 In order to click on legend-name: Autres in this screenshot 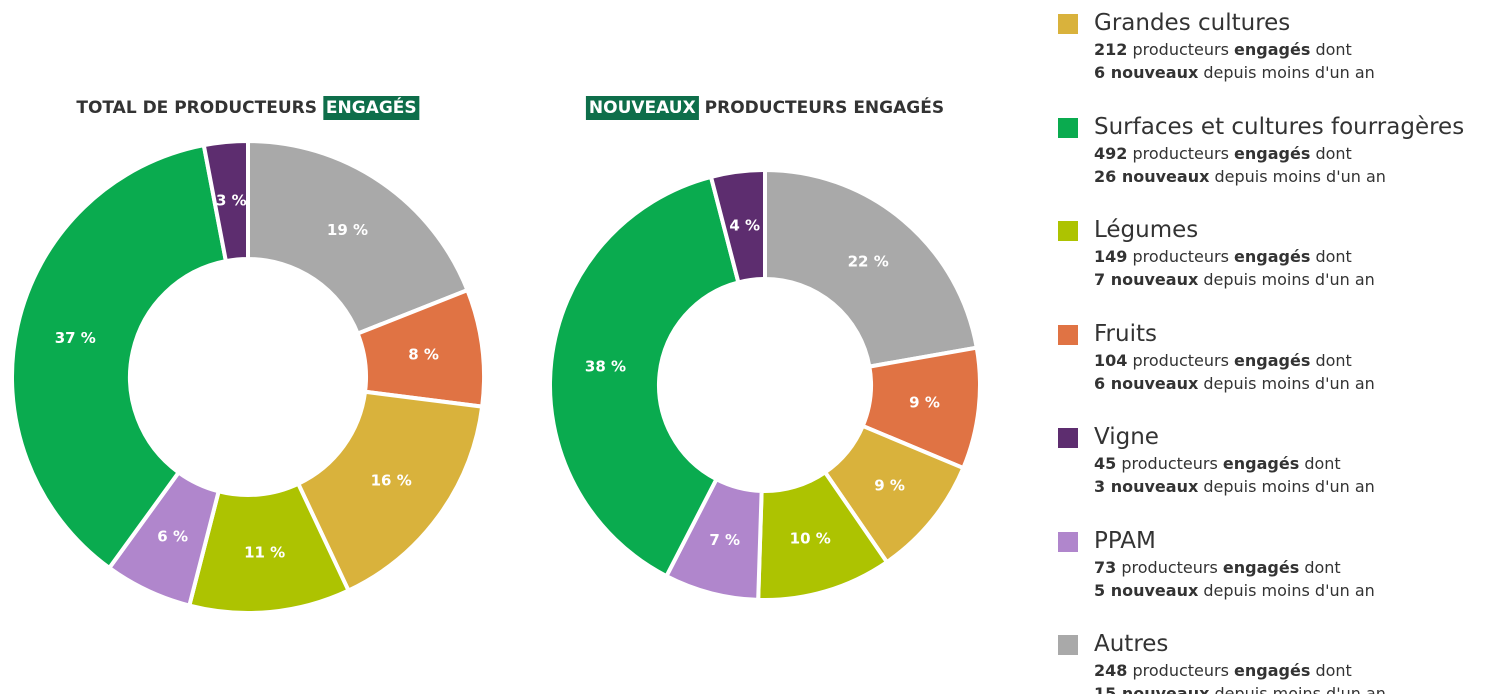, I will do `click(1131, 644)`.